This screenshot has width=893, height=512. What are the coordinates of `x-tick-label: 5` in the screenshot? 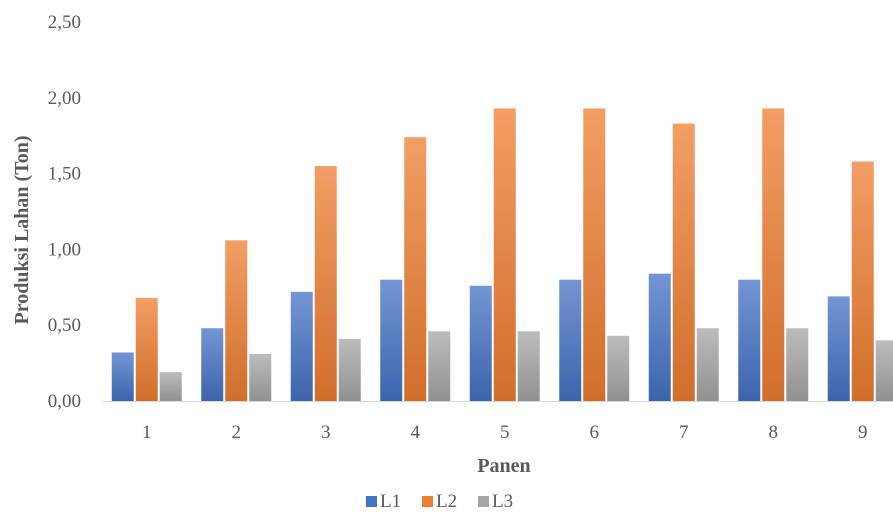 It's located at (505, 432).